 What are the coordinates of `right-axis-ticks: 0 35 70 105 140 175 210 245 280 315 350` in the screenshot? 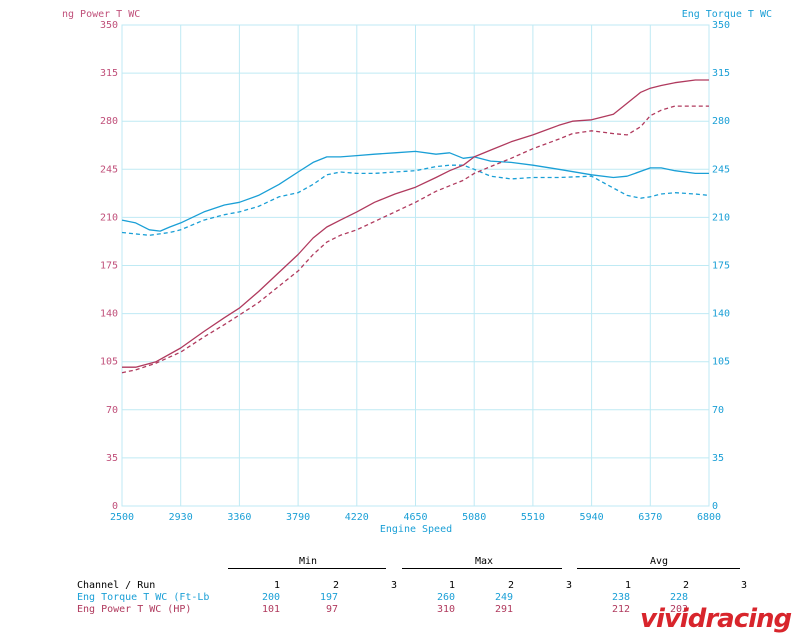 It's located at (721, 266).